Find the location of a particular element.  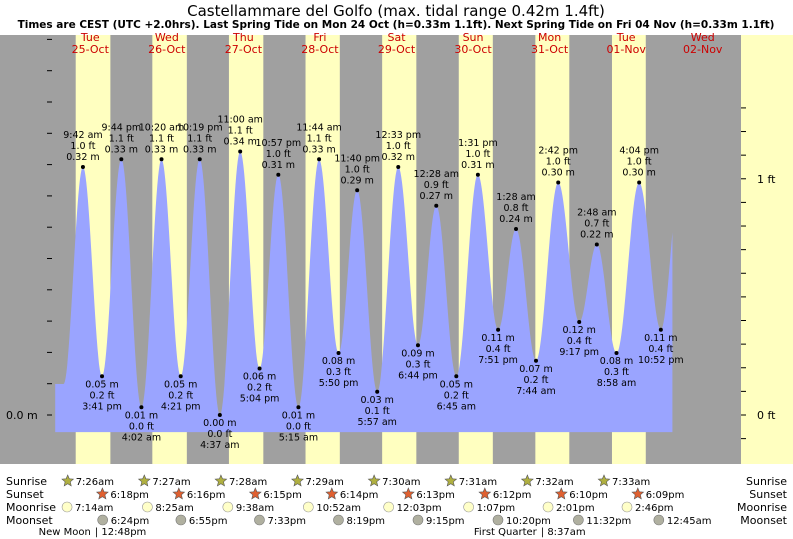

tide-time: 1:31 pm is located at coordinates (478, 143).